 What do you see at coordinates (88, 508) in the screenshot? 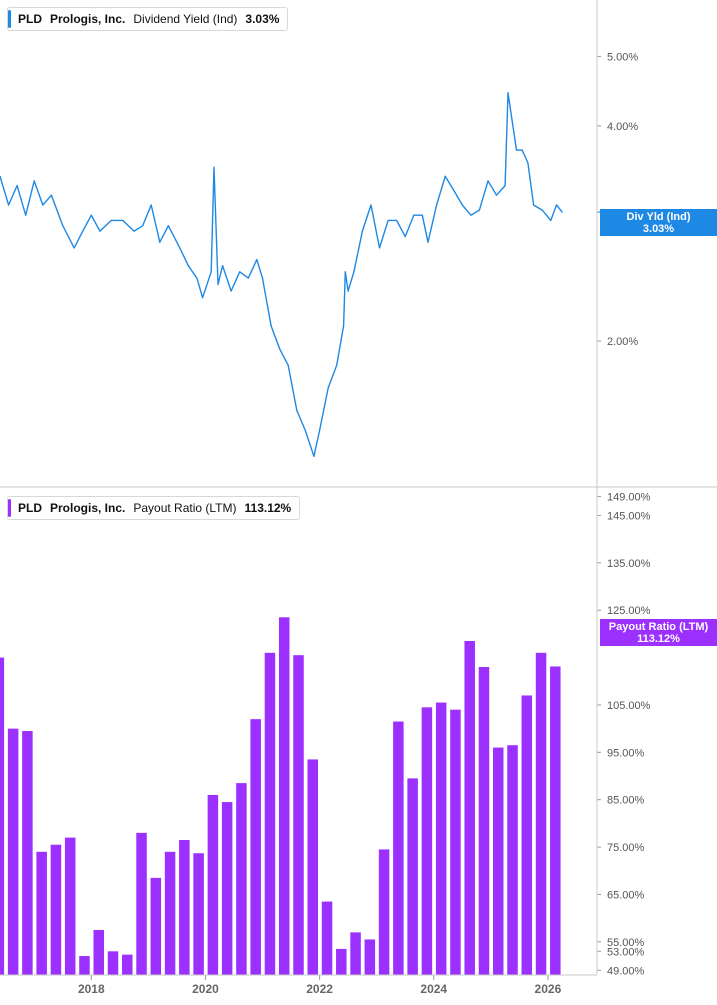
I see `legend-company: Prologis, Inc.` at bounding box center [88, 508].